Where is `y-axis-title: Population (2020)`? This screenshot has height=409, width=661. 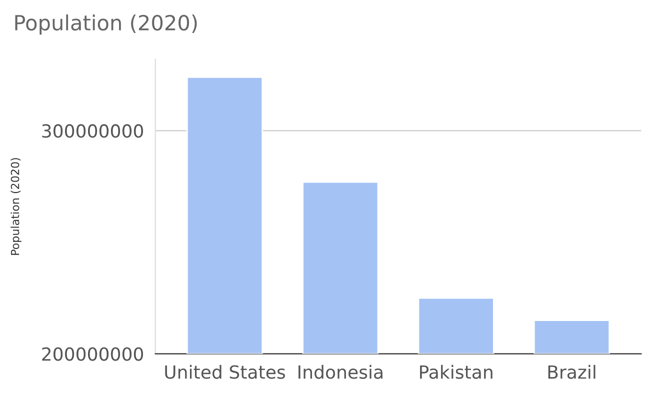
y-axis-title: Population (2020) is located at coordinates (16, 206).